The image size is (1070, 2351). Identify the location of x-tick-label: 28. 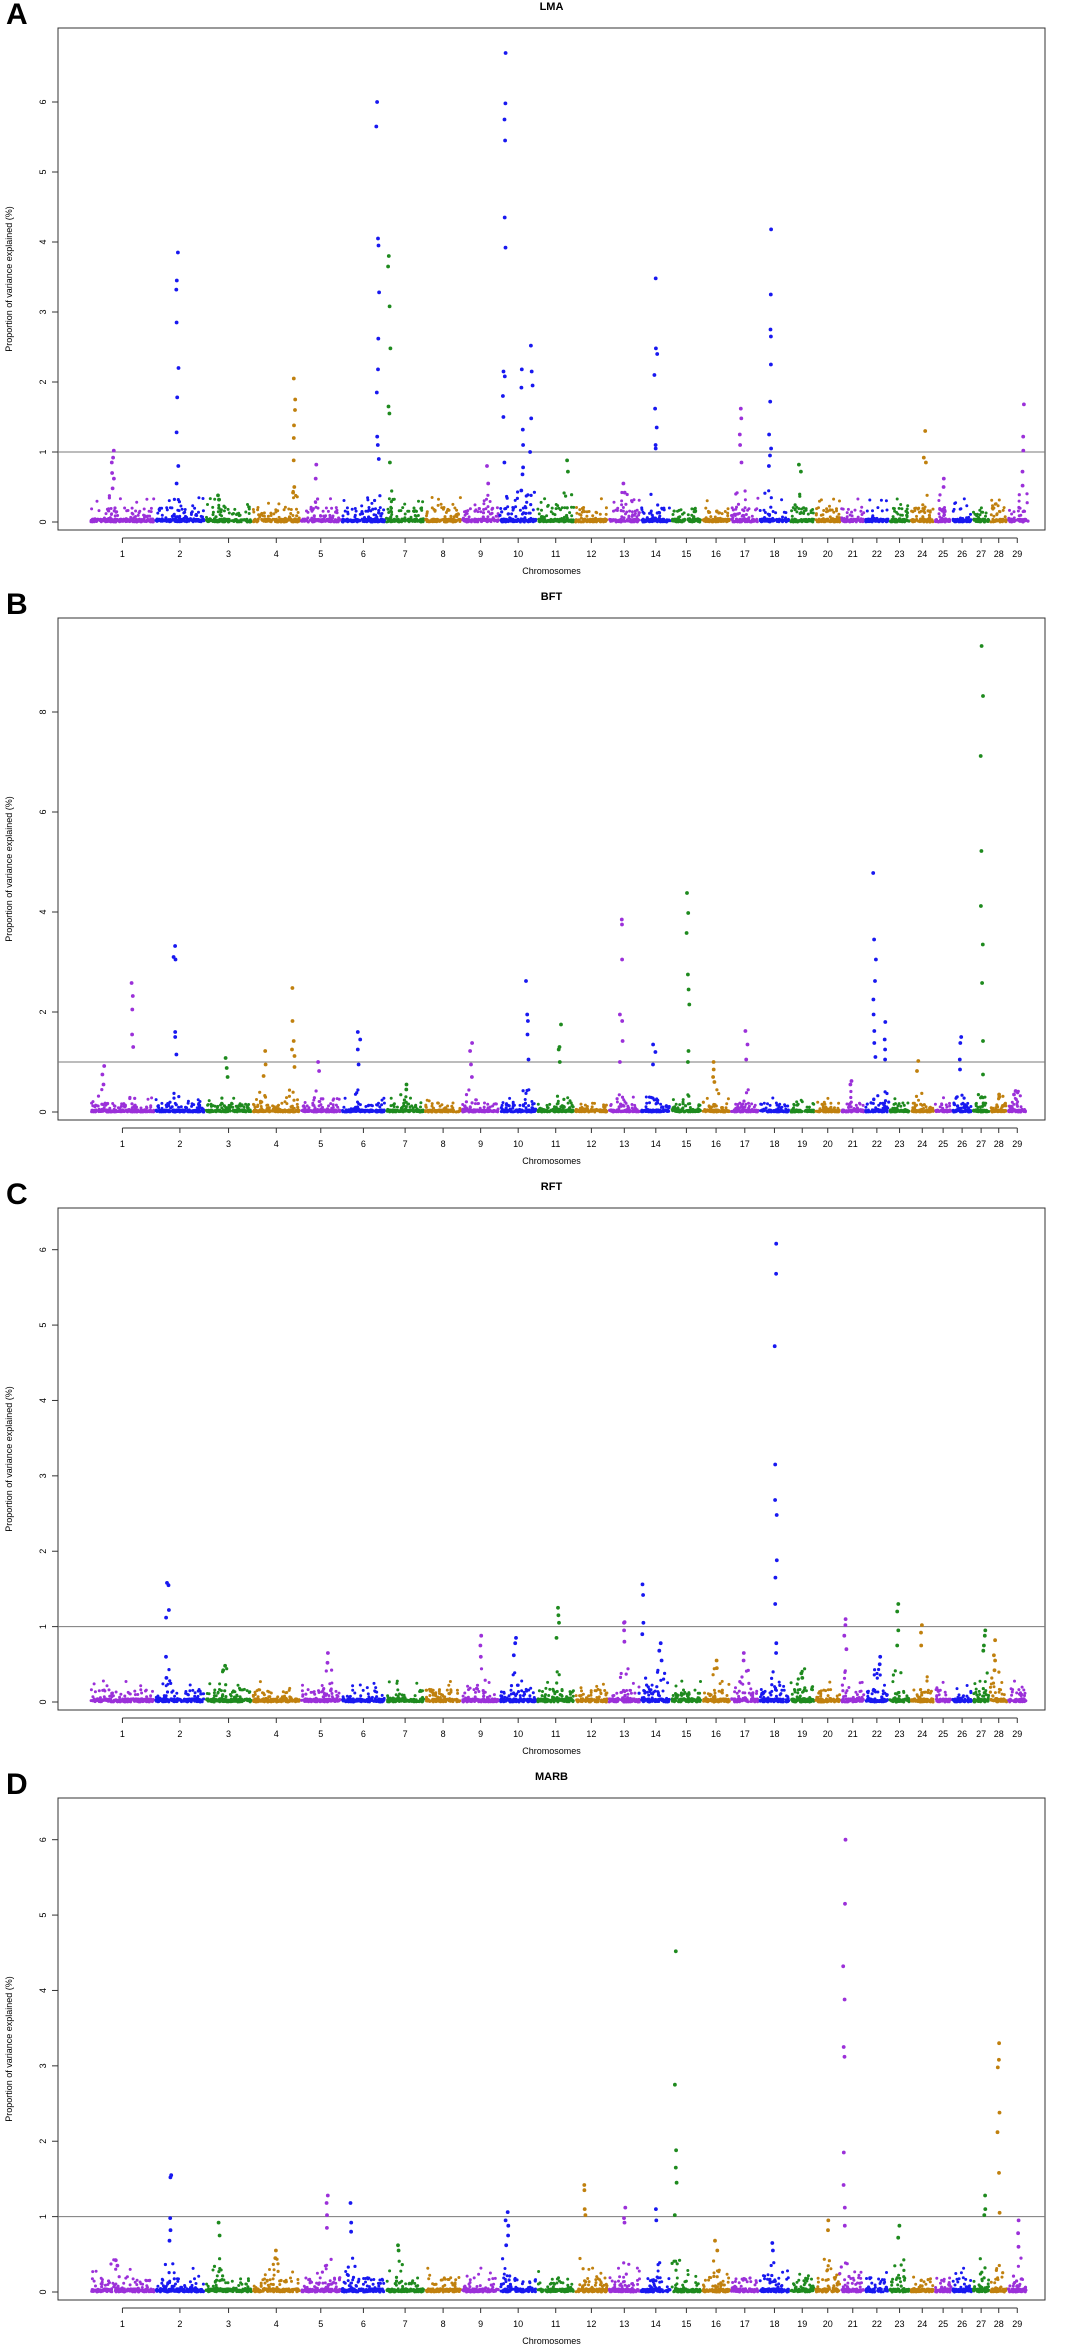
(999, 1144).